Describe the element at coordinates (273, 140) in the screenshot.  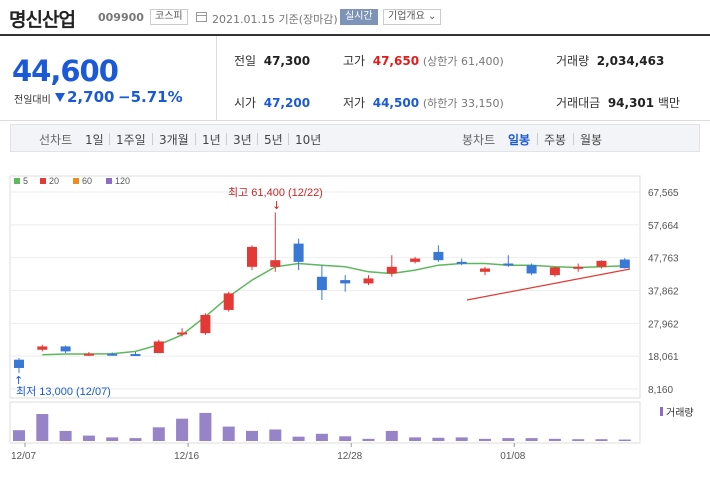
I see `period-5y: 5년` at that location.